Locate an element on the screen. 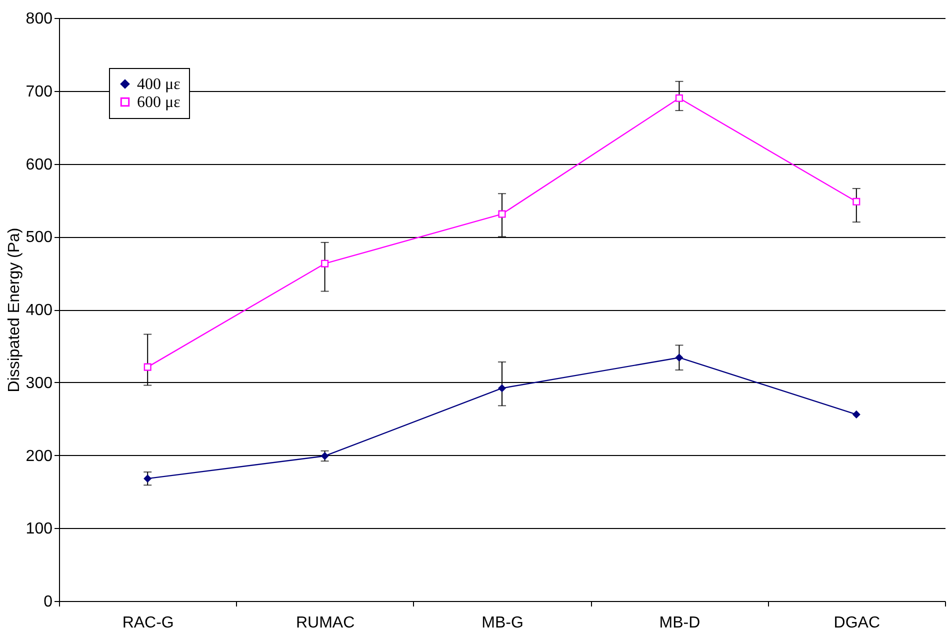 This screenshot has width=951, height=635. x-tick-label: RAC-G is located at coordinates (148, 623).